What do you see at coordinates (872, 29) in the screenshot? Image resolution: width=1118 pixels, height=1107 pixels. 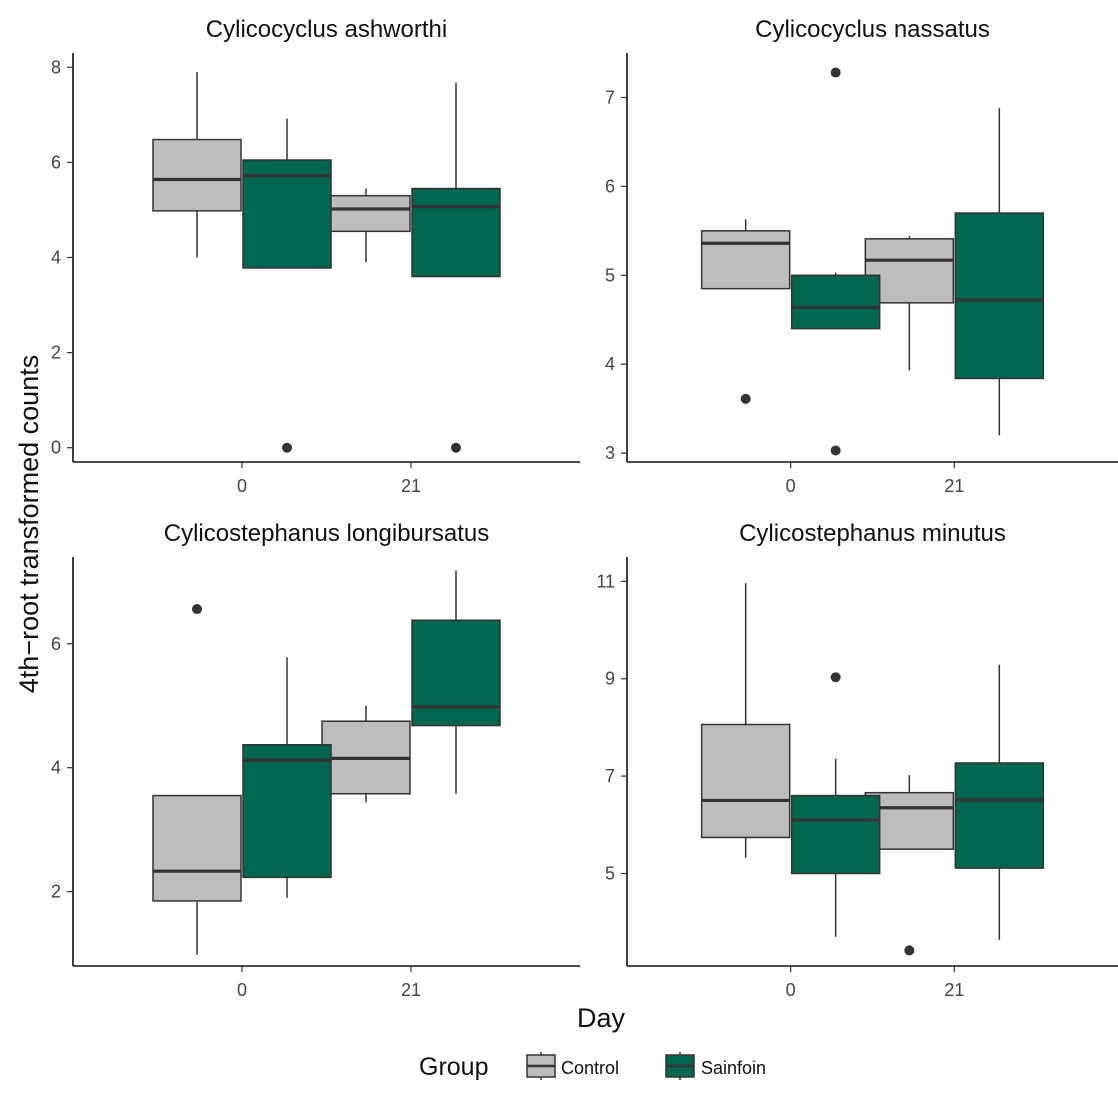 I see `panel-title: Cylicocyclus nassatus` at bounding box center [872, 29].